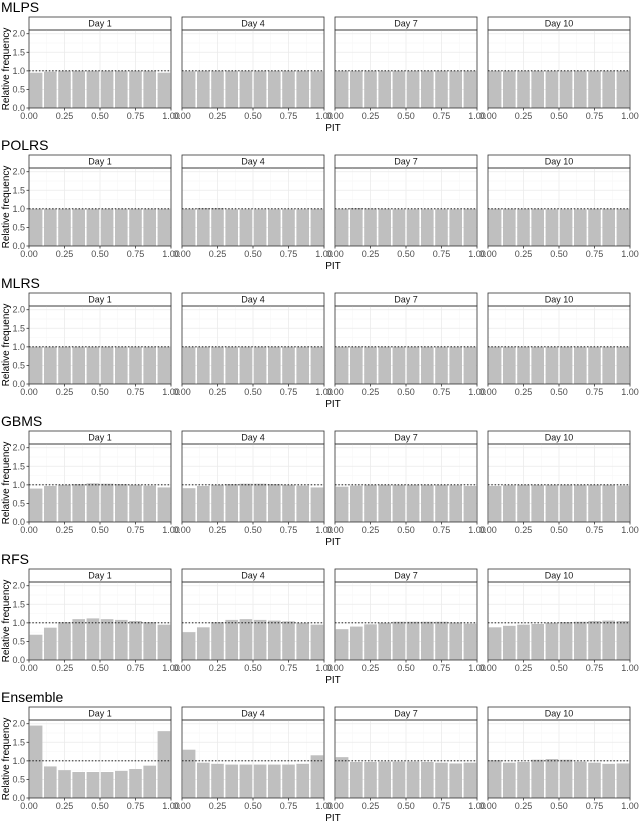 The image size is (640, 822). I want to click on panel-strip-label: Day 7, so click(406, 576).